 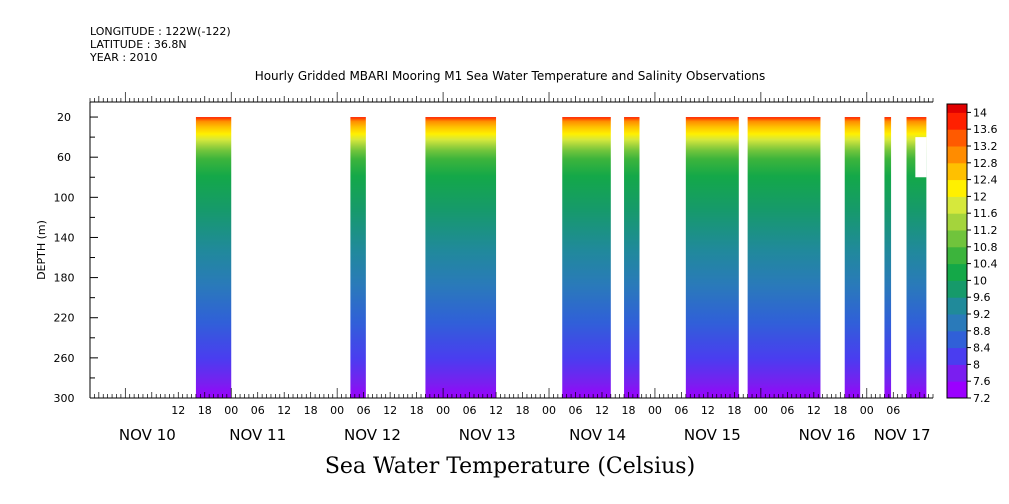 What do you see at coordinates (257, 435) in the screenshot?
I see `x-date-label: NOV 11` at bounding box center [257, 435].